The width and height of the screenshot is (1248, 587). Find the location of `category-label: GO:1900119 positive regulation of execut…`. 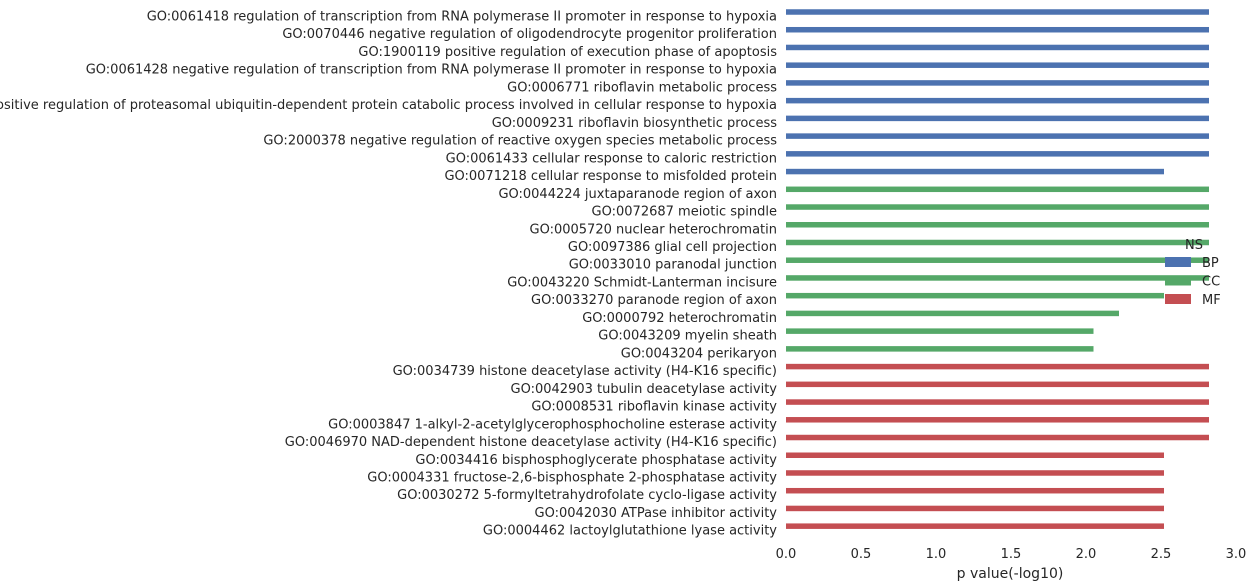

category-label: GO:1900119 positive regulation of execut… is located at coordinates (567, 52).